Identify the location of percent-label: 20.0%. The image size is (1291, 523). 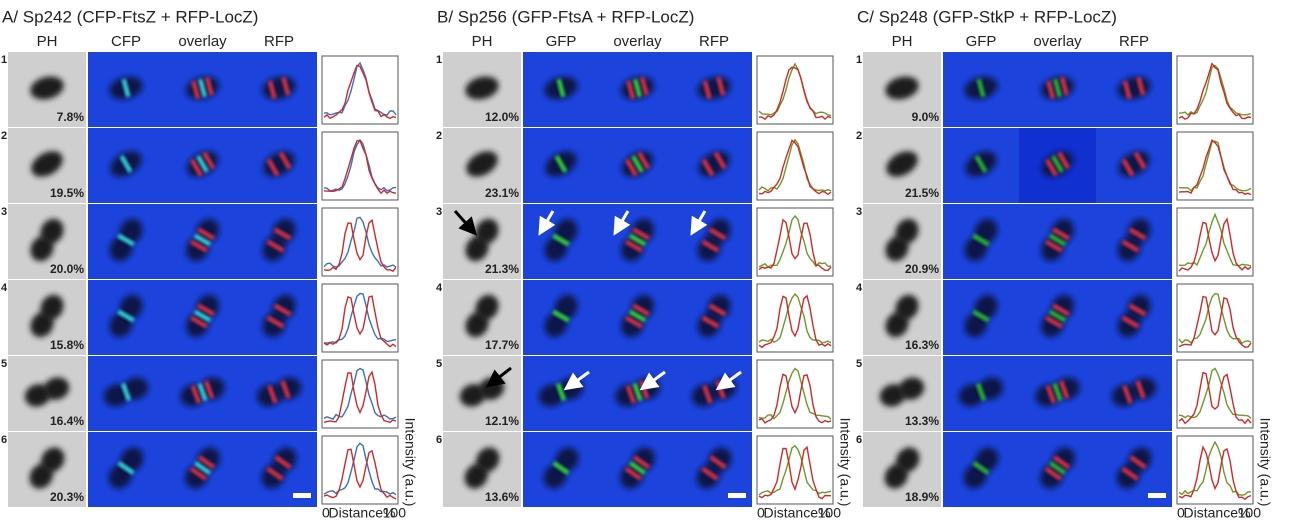
(67, 269).